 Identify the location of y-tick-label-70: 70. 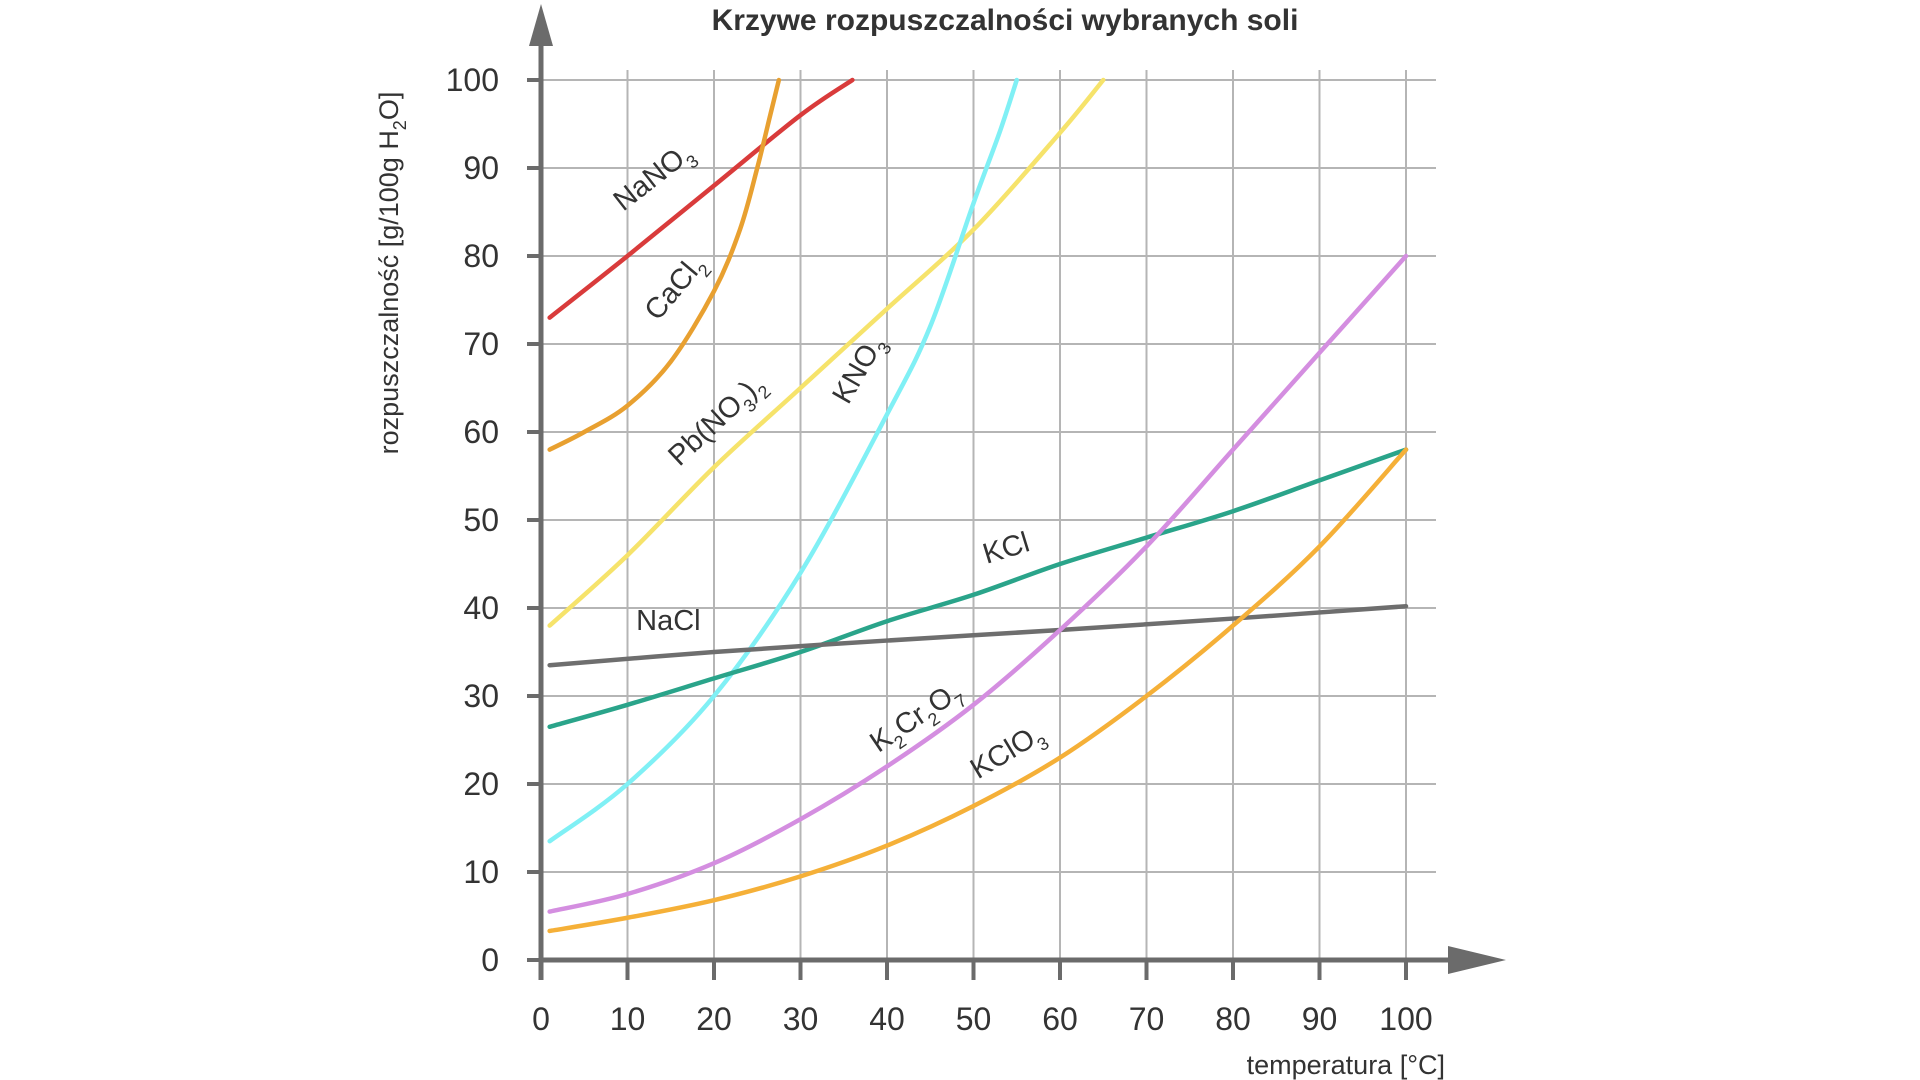
(481, 344).